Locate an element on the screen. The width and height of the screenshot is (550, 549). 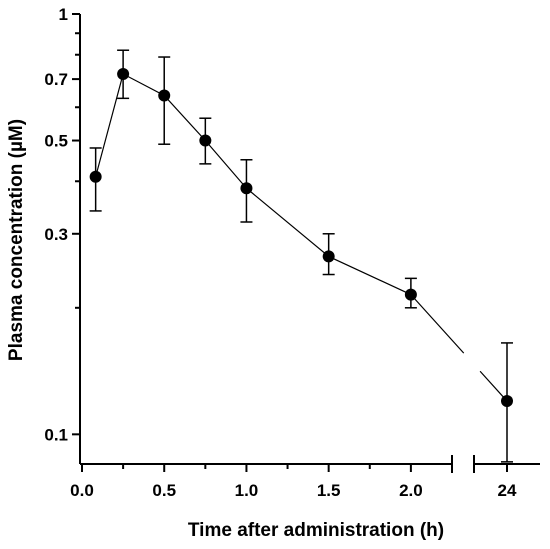
x-tick-label: 0.0 is located at coordinates (82, 490).